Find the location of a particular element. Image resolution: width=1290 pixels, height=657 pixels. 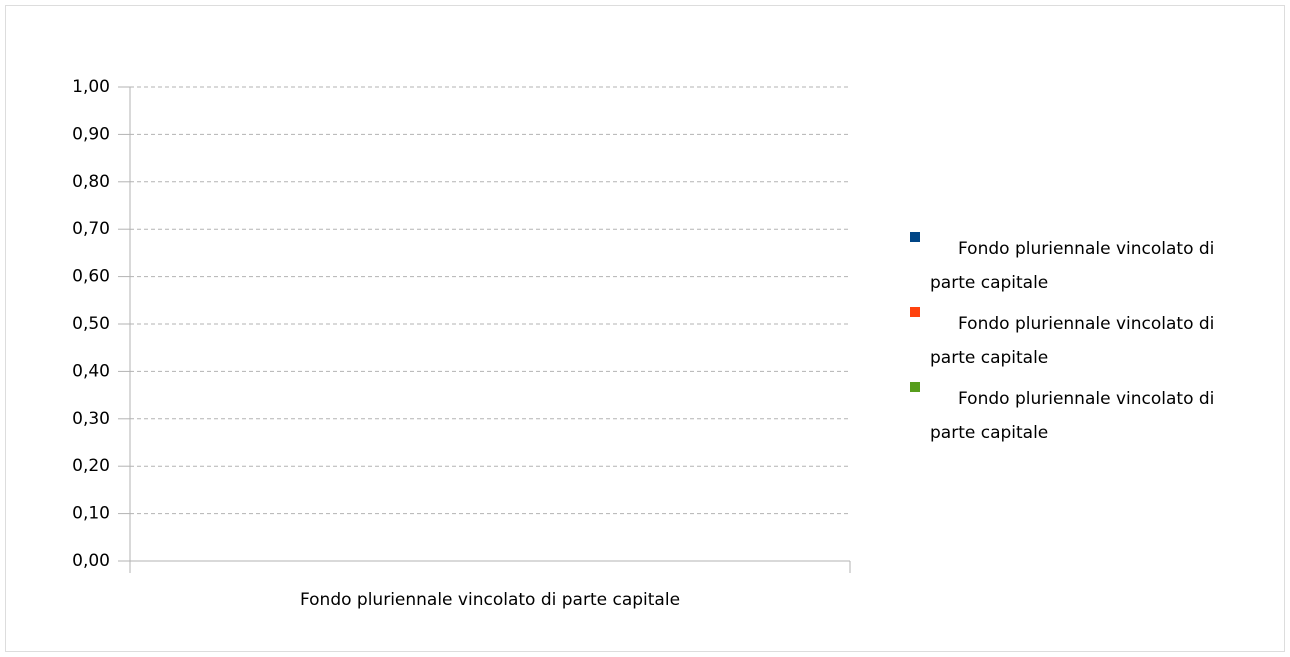

y-tick-label: 0,50 is located at coordinates (91, 324).